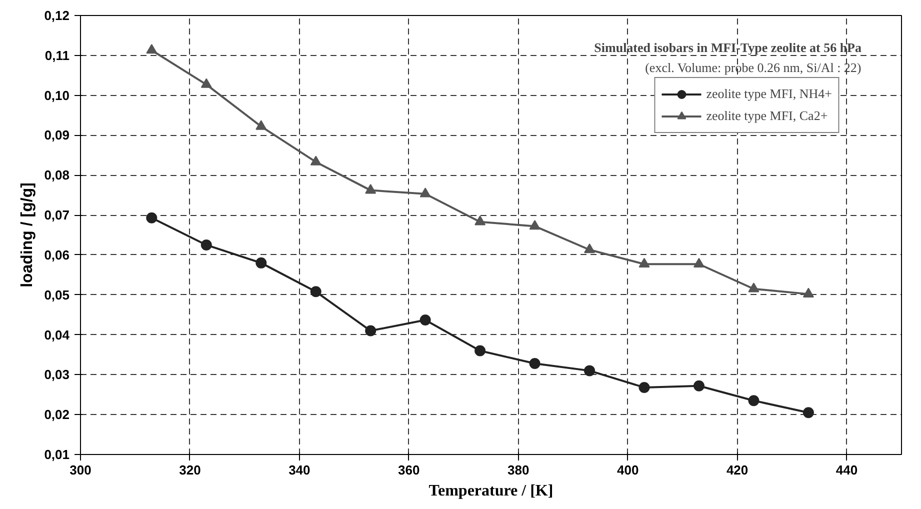 Image resolution: width=921 pixels, height=509 pixels. I want to click on y-tick-label: 0,07, so click(57, 215).